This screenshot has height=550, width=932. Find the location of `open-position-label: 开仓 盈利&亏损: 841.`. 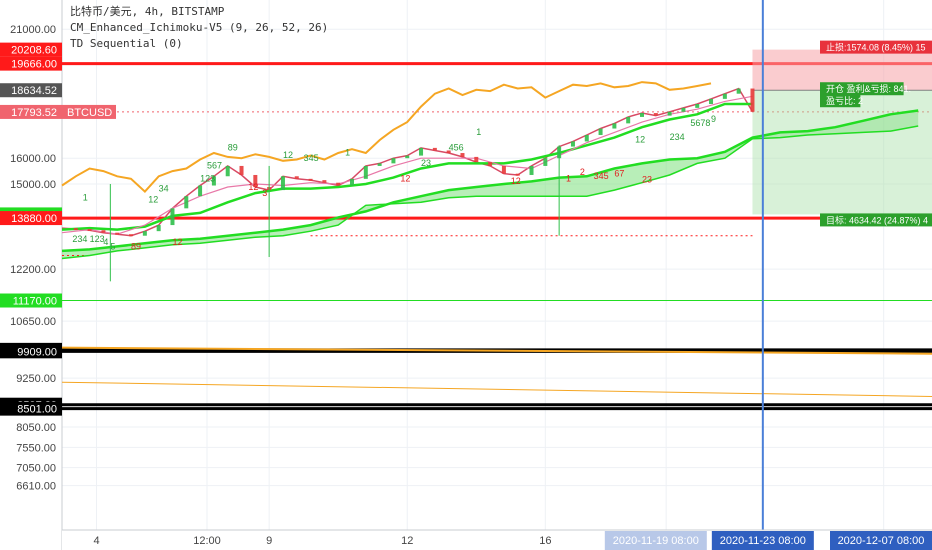

open-position-label: 开仓 盈利&亏损: 841. is located at coordinates (865, 89).